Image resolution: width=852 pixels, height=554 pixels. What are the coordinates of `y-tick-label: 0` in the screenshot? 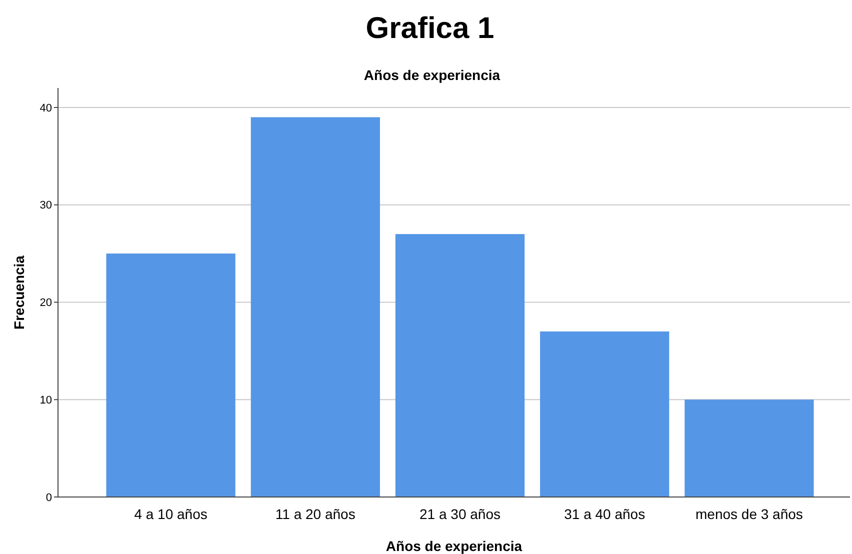 It's located at (49, 498).